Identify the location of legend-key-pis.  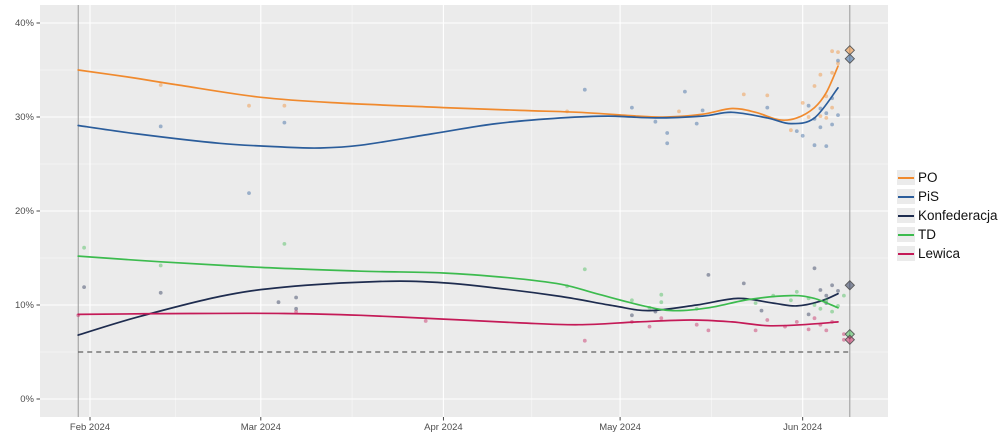
(906, 196).